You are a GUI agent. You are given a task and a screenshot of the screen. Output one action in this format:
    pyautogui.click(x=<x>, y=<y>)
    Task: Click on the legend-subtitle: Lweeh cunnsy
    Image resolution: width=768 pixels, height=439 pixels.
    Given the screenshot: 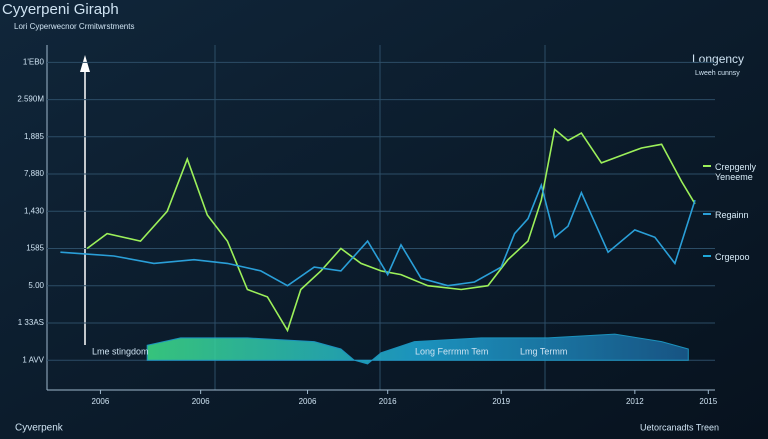 What is the action you would take?
    pyautogui.click(x=717, y=73)
    